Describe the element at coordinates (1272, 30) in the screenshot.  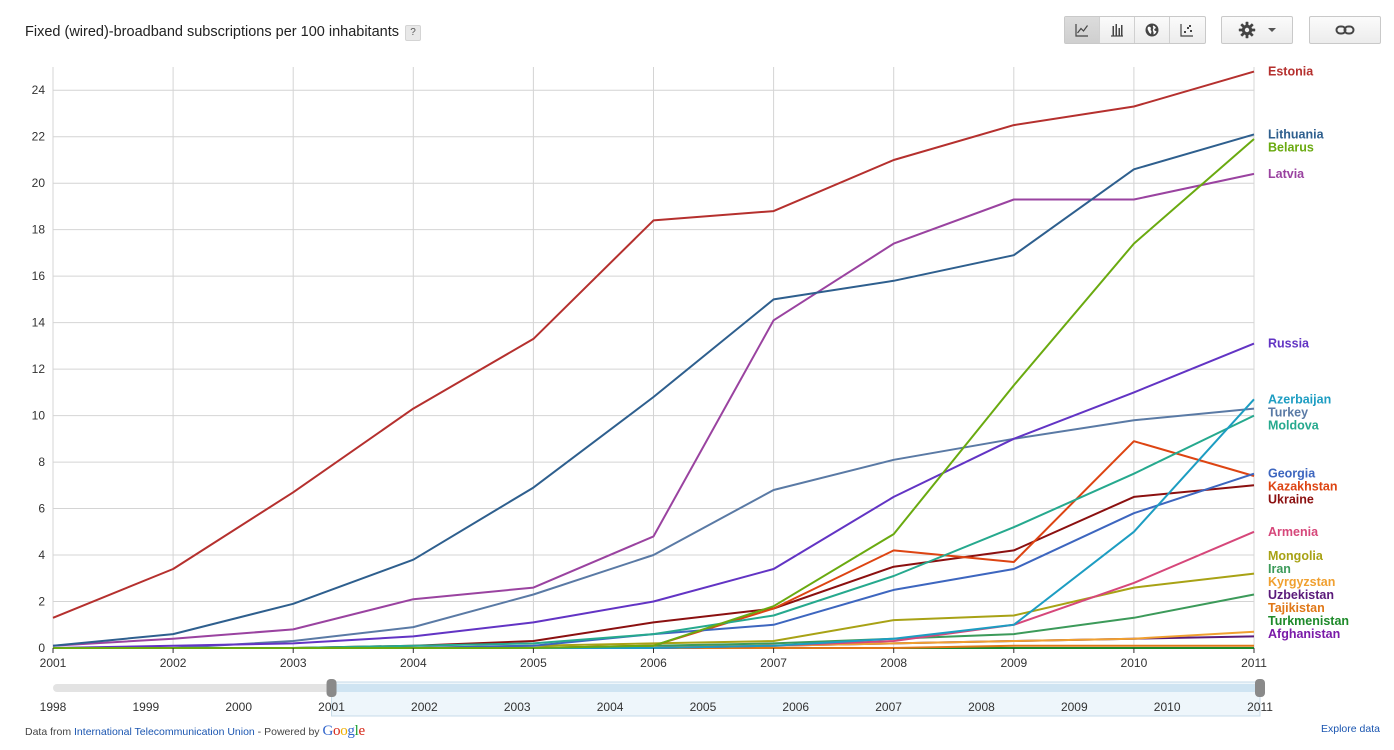
I see `chevron-down-icon` at that location.